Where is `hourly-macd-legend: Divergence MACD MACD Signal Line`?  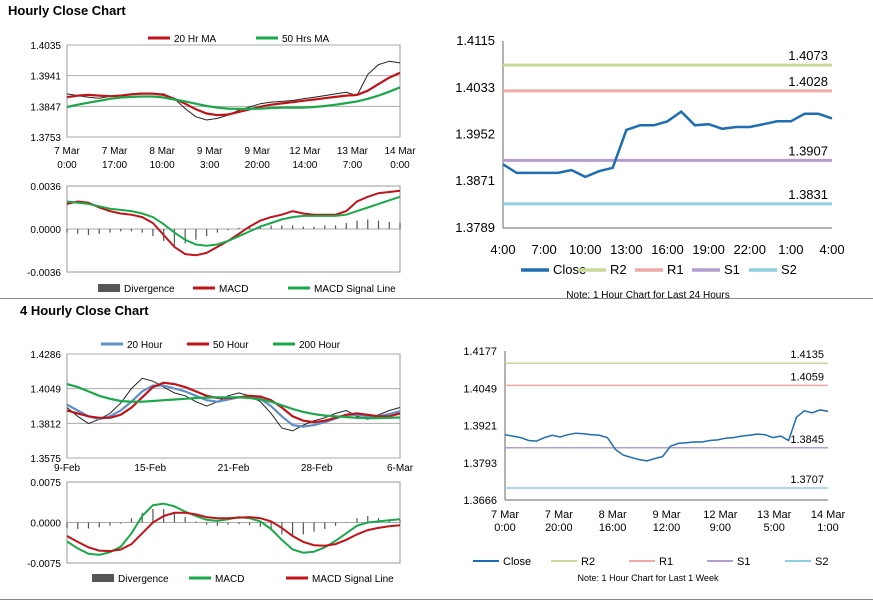 hourly-macd-legend: Divergence MACD MACD Signal Line is located at coordinates (247, 289).